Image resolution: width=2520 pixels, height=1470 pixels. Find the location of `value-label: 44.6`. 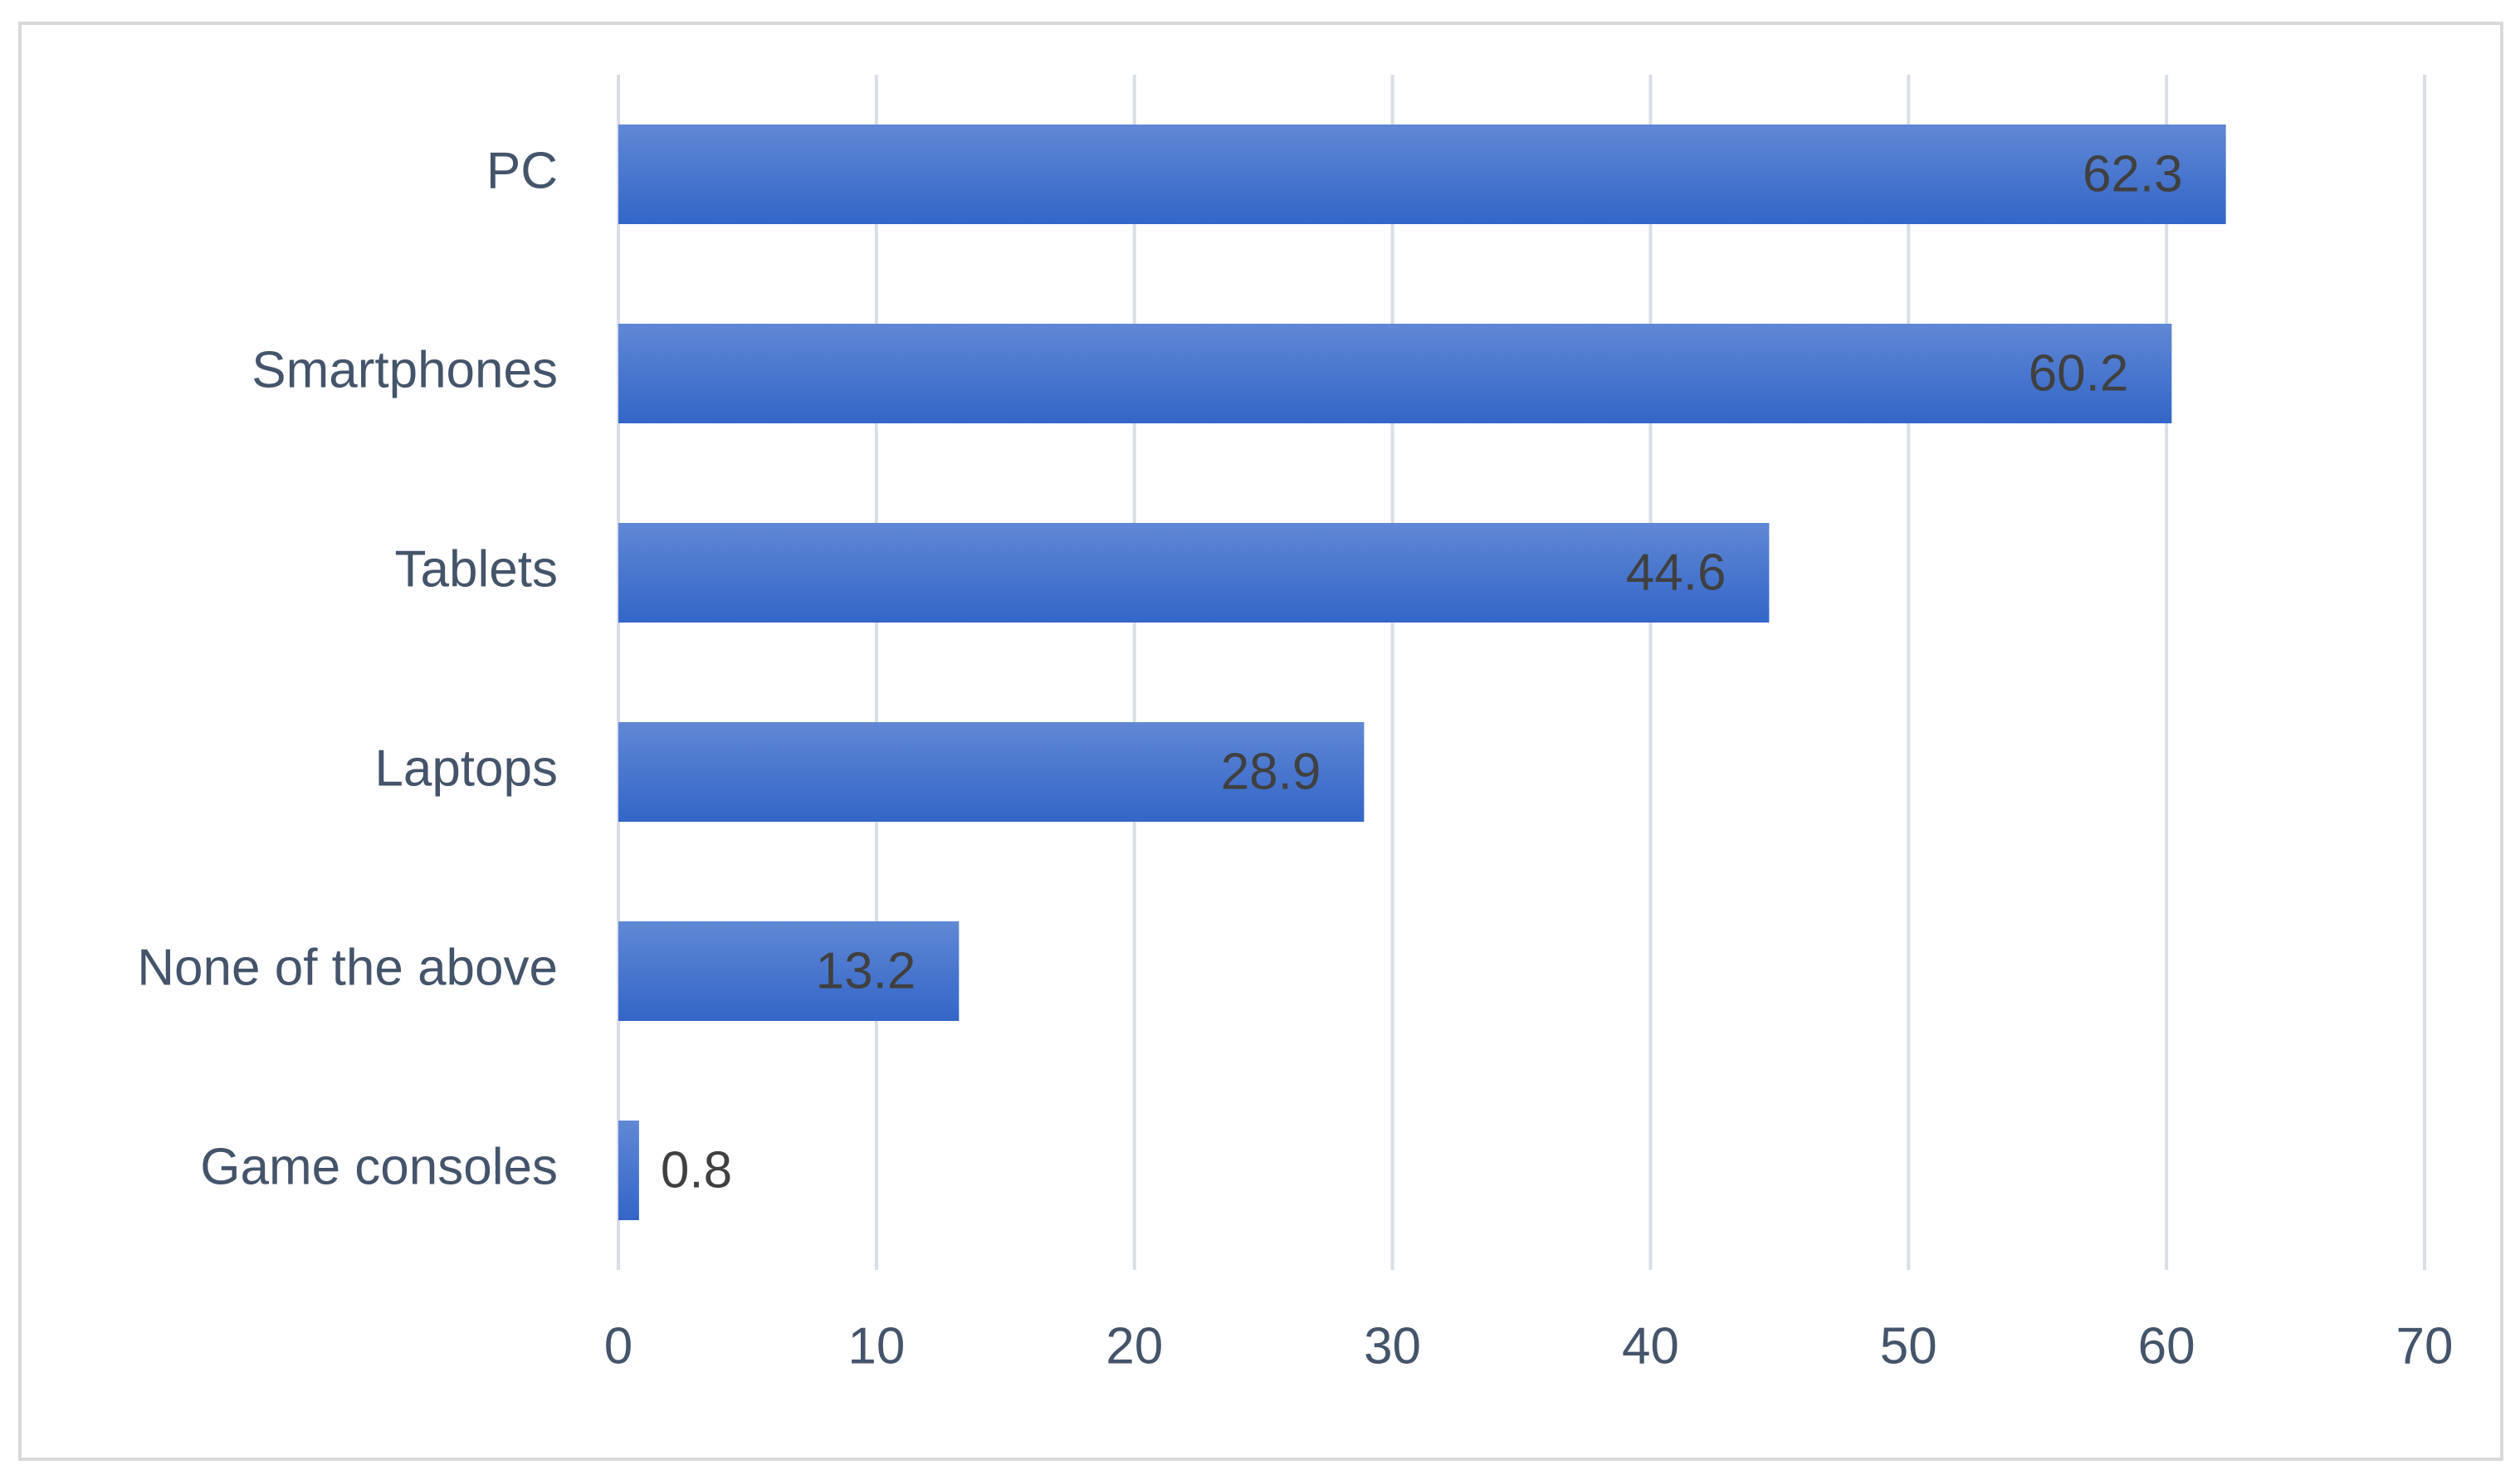

value-label: 44.6 is located at coordinates (1676, 572).